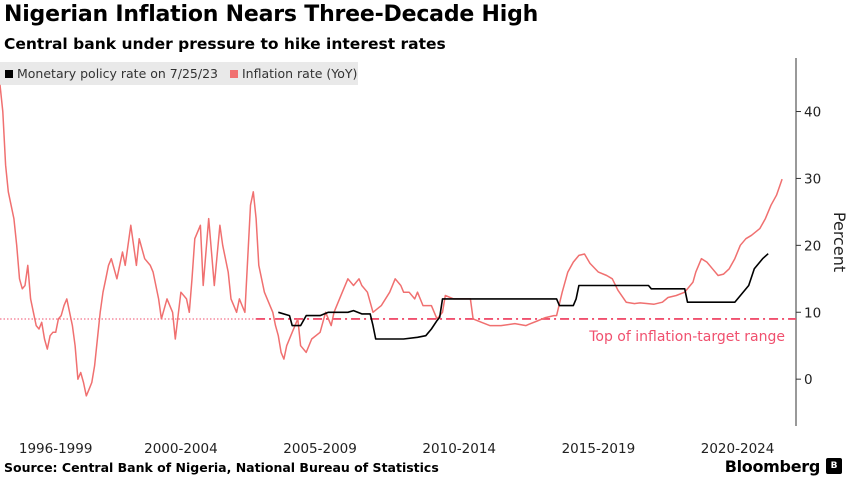 The height and width of the screenshot is (478, 850). What do you see at coordinates (320, 449) in the screenshot?
I see `x-tick-label-2: 2005-2009` at bounding box center [320, 449].